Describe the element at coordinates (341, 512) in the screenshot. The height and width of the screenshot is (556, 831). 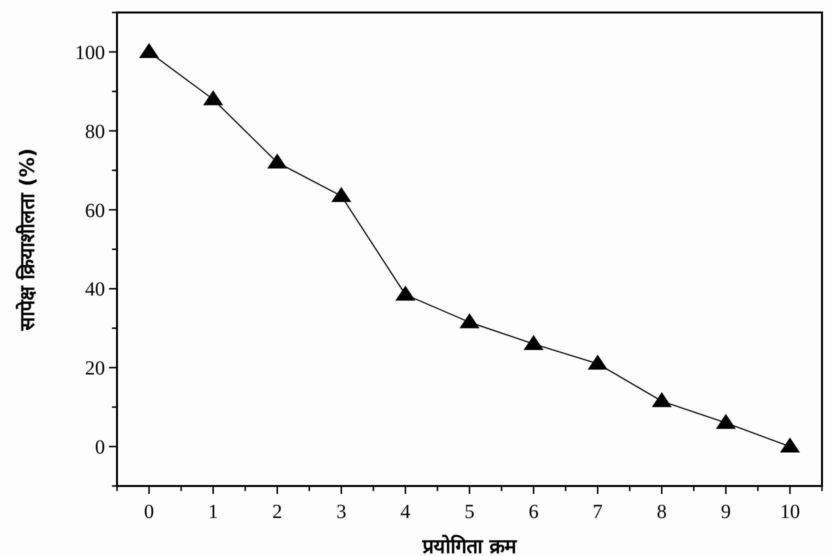
I see `x-tick-label: 3` at that location.